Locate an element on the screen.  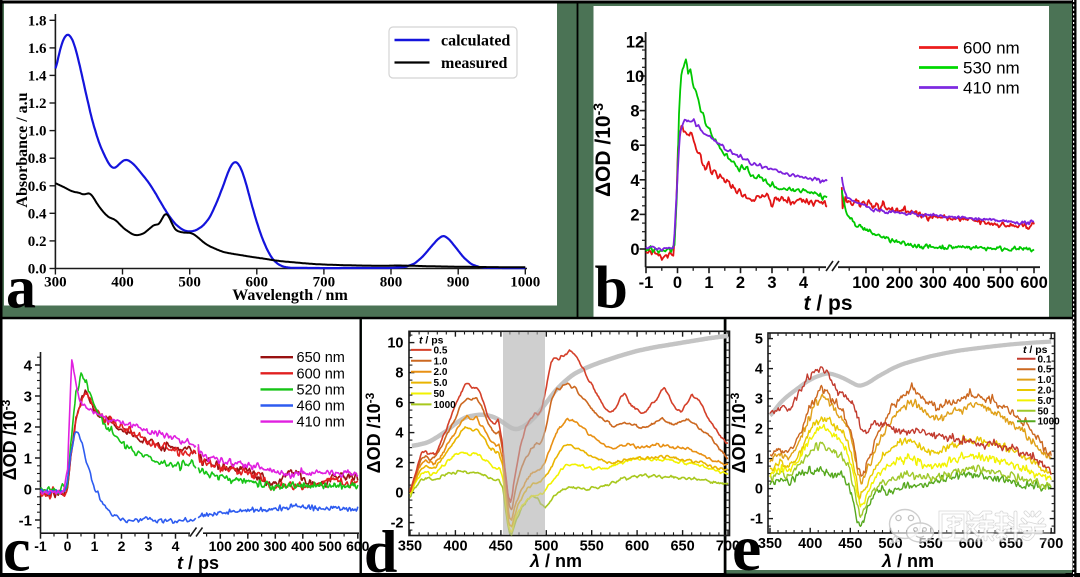
svg-text: d is located at coordinates (380, 548).